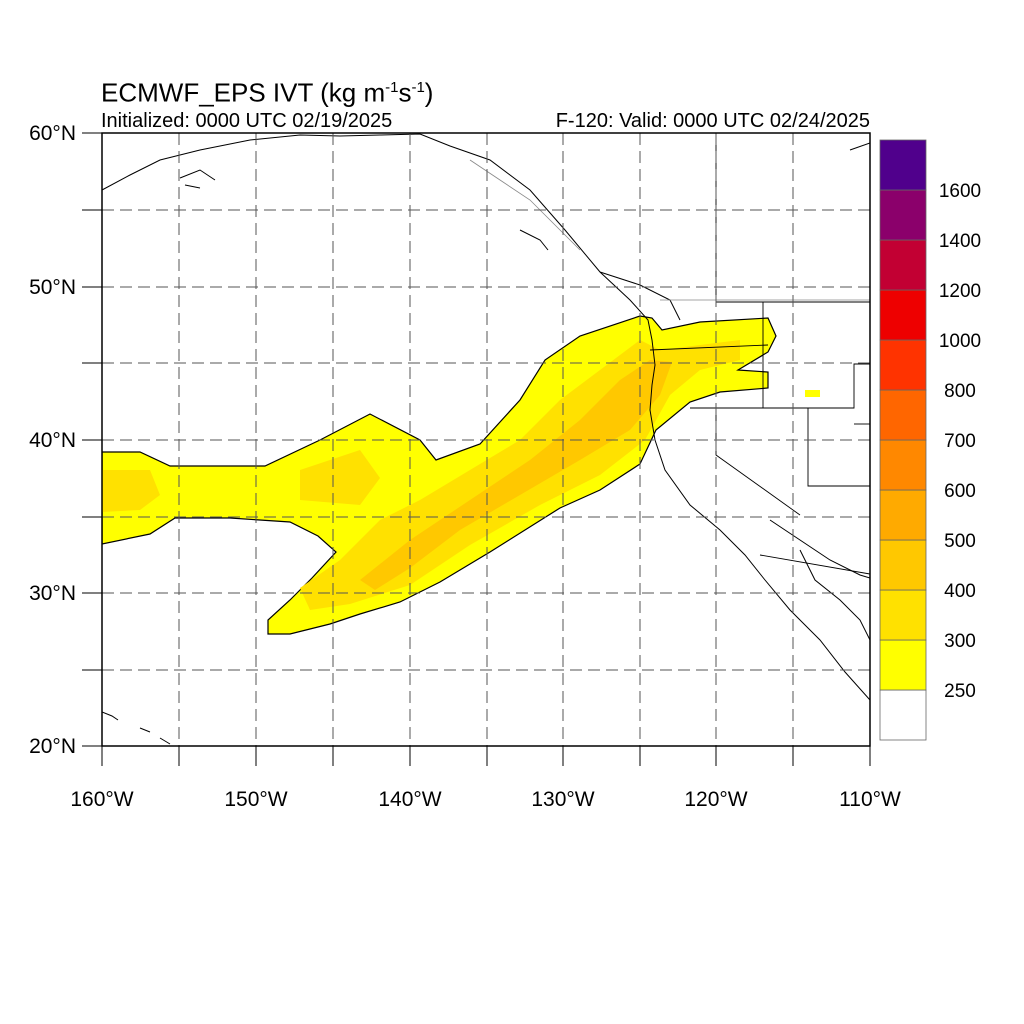  What do you see at coordinates (960, 441) in the screenshot?
I see `colorbar-label: 700` at bounding box center [960, 441].